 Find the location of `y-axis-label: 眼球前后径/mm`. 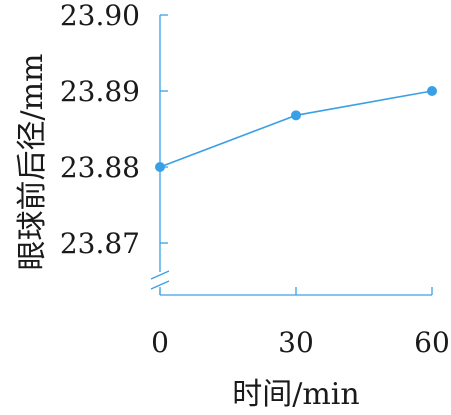

y-axis-label: 眼球前后径/mm is located at coordinates (32, 161).